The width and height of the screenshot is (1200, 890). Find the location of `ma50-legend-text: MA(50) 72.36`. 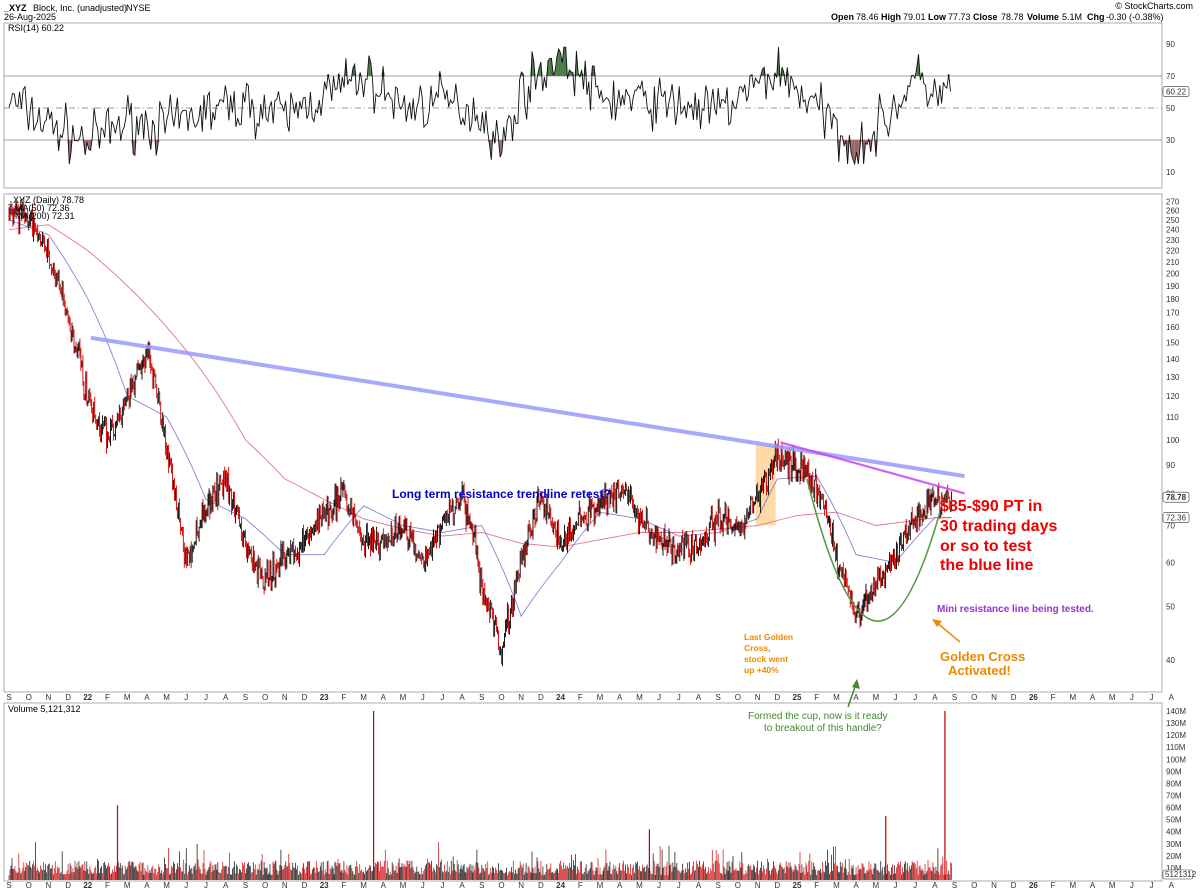

ma50-legend-text: MA(50) 72.36 is located at coordinates (42, 208).